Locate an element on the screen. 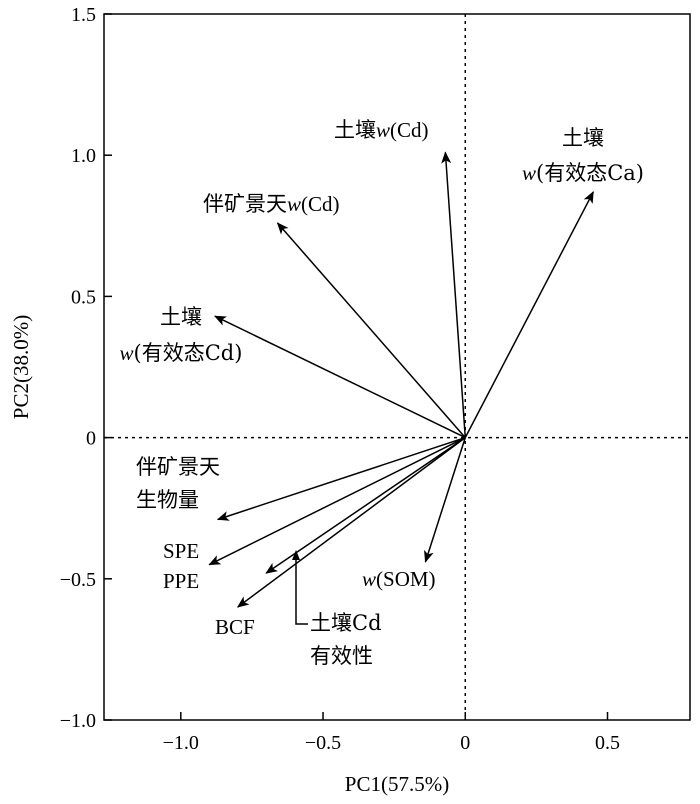 The image size is (700, 804). vector-som is located at coordinates (445, 500).